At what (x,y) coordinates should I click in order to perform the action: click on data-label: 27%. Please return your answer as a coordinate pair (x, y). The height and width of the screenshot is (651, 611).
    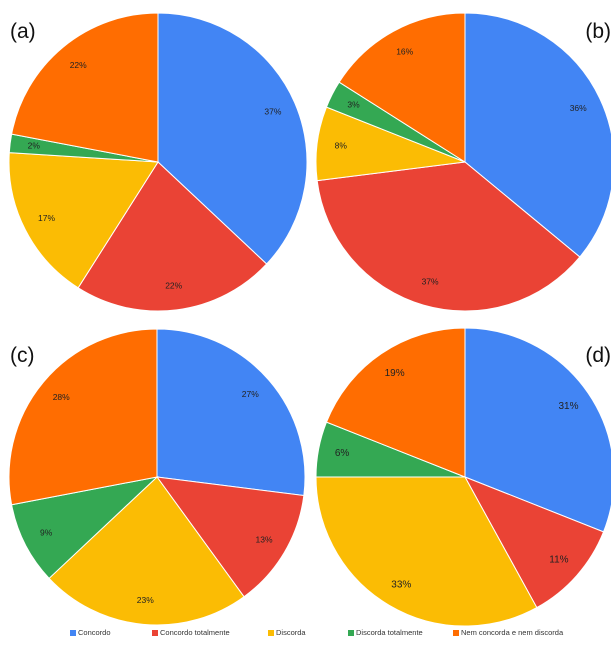
    Looking at the image, I should click on (250, 394).